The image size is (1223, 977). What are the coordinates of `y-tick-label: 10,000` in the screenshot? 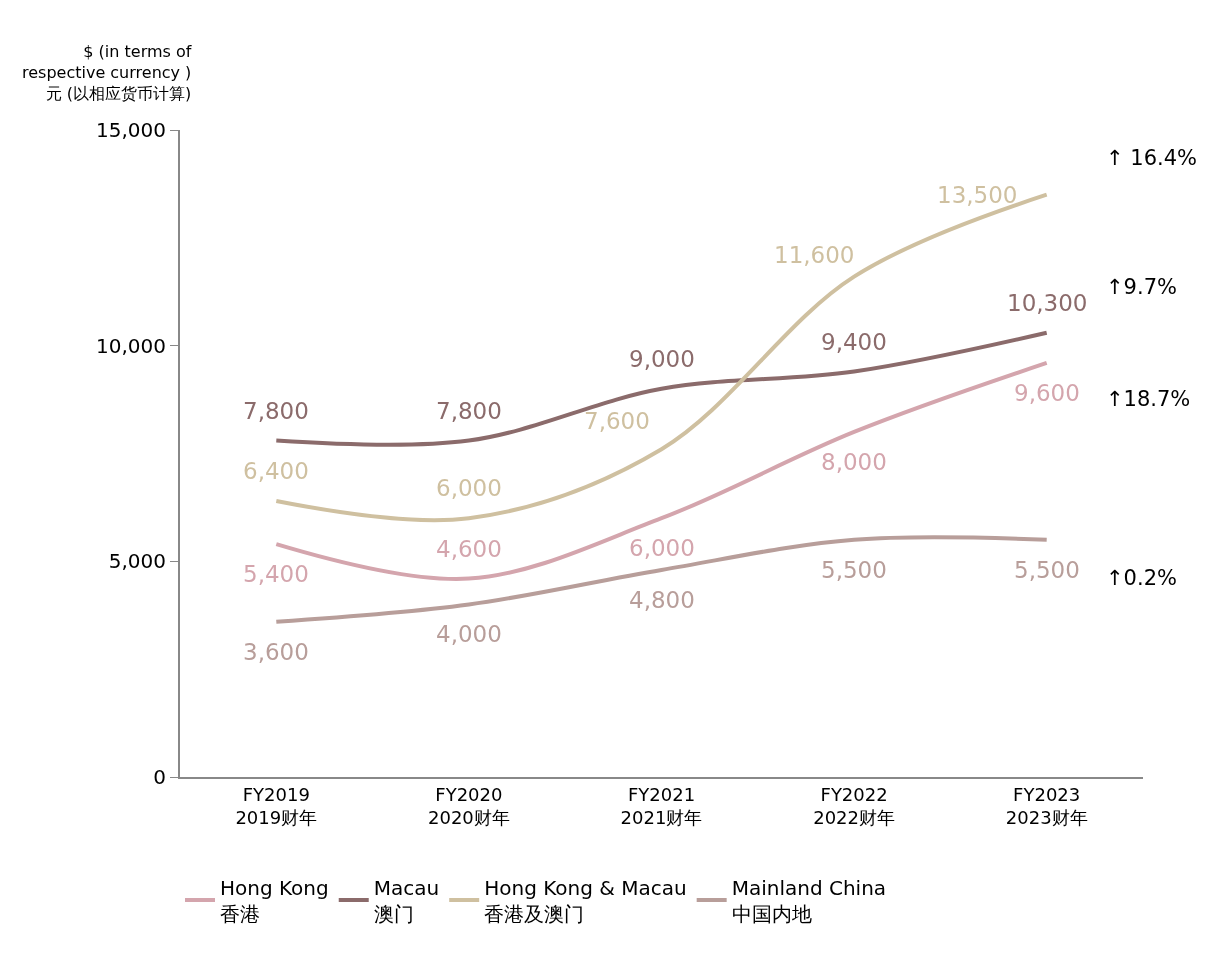 It's located at (131, 345).